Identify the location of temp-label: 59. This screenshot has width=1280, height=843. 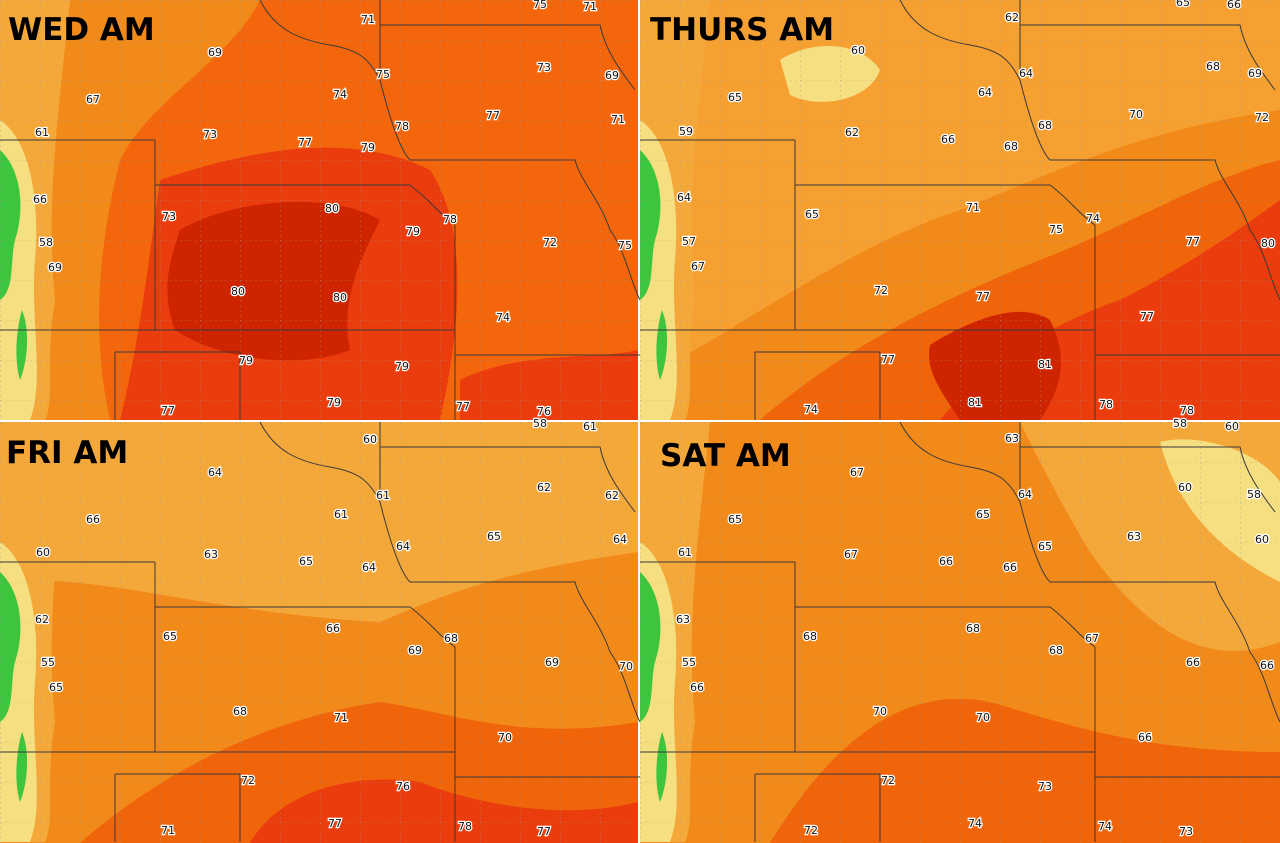
(686, 131).